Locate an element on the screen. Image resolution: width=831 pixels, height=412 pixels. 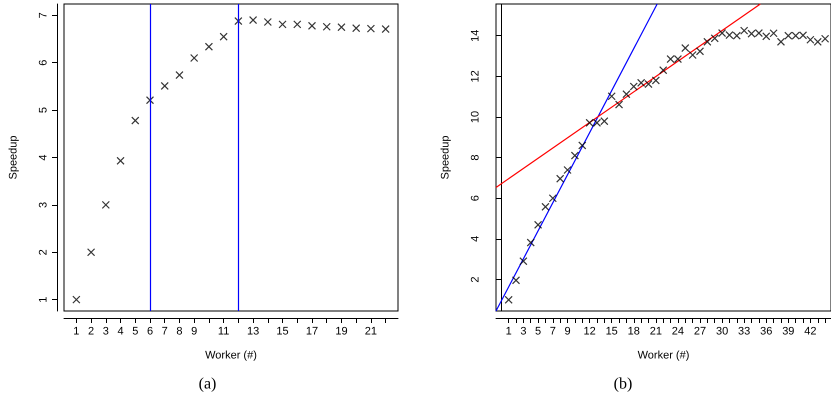
x-tick-label: 13 is located at coordinates (253, 332).